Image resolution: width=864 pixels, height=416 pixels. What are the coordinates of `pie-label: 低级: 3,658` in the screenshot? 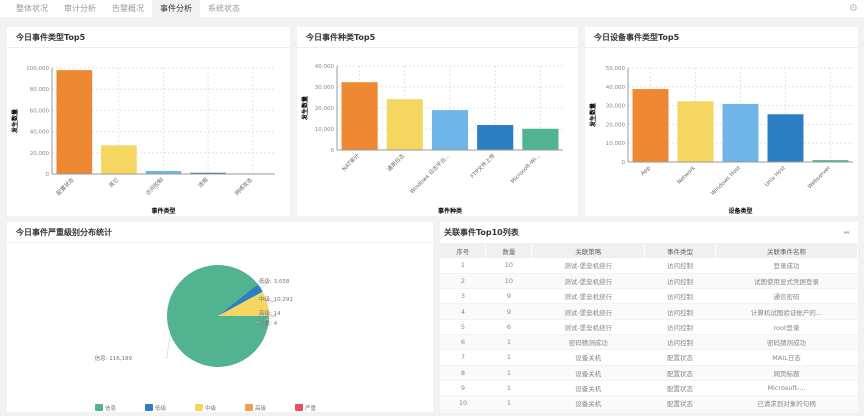 It's located at (274, 281).